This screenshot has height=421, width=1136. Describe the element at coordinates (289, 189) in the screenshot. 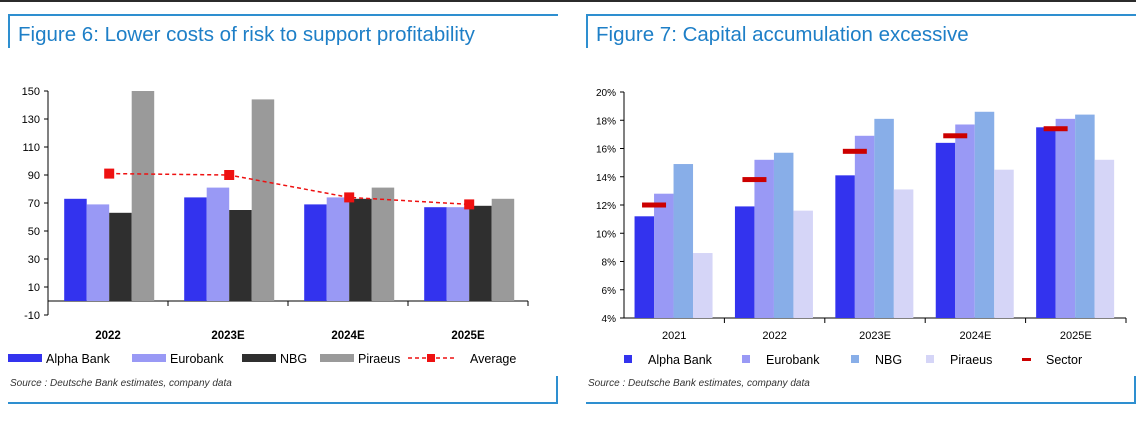

I see `average-line` at that location.